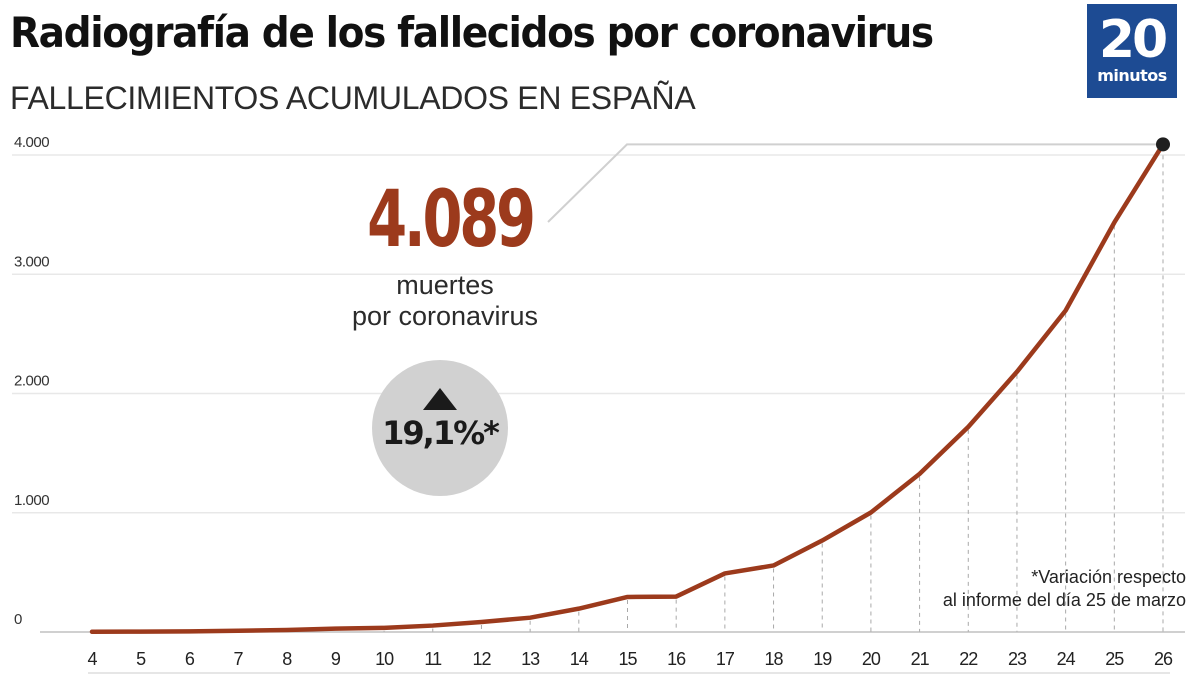 This screenshot has height=675, width=1200. I want to click on total-deaths-label-line2: por coronavirus, so click(445, 316).